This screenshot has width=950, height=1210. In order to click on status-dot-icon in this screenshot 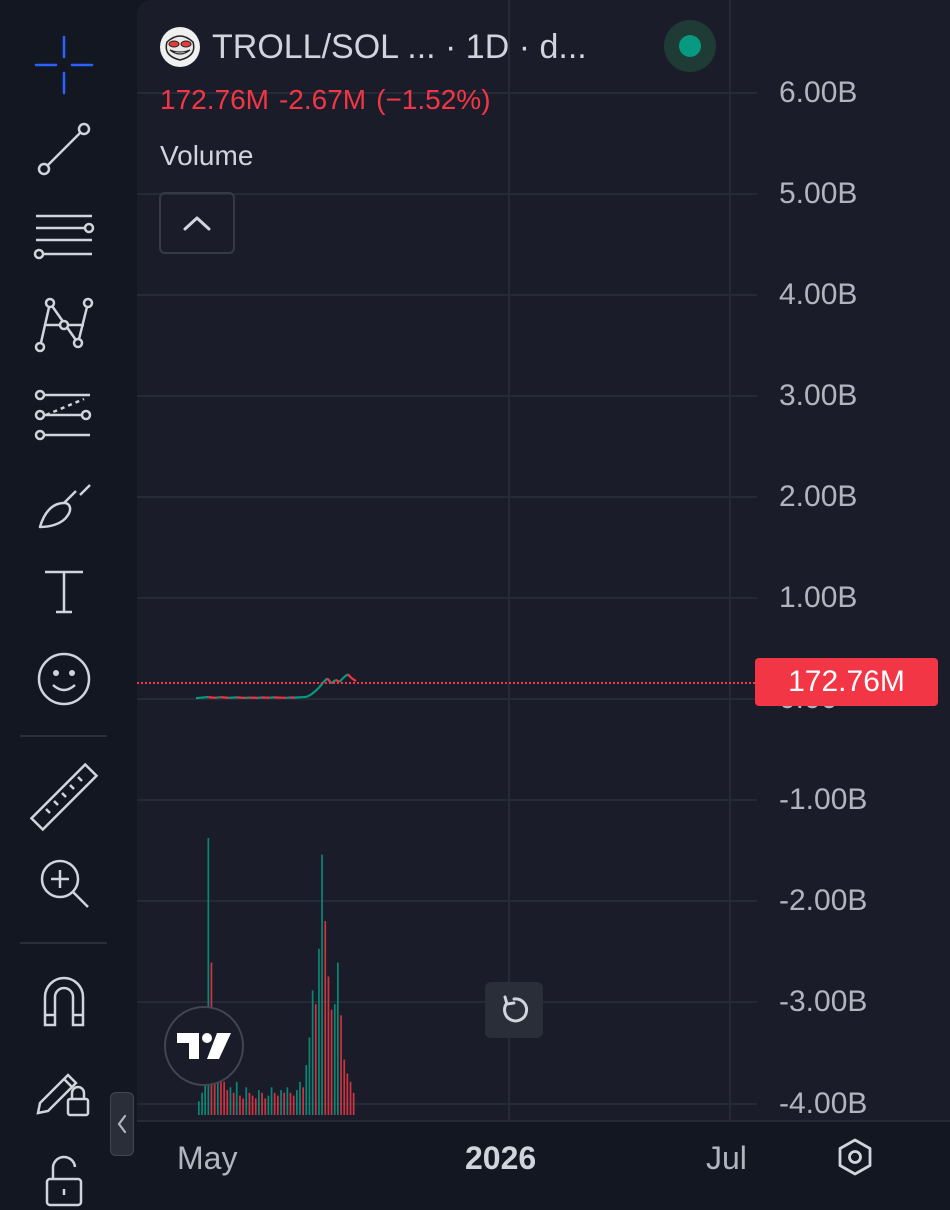, I will do `click(690, 46)`.